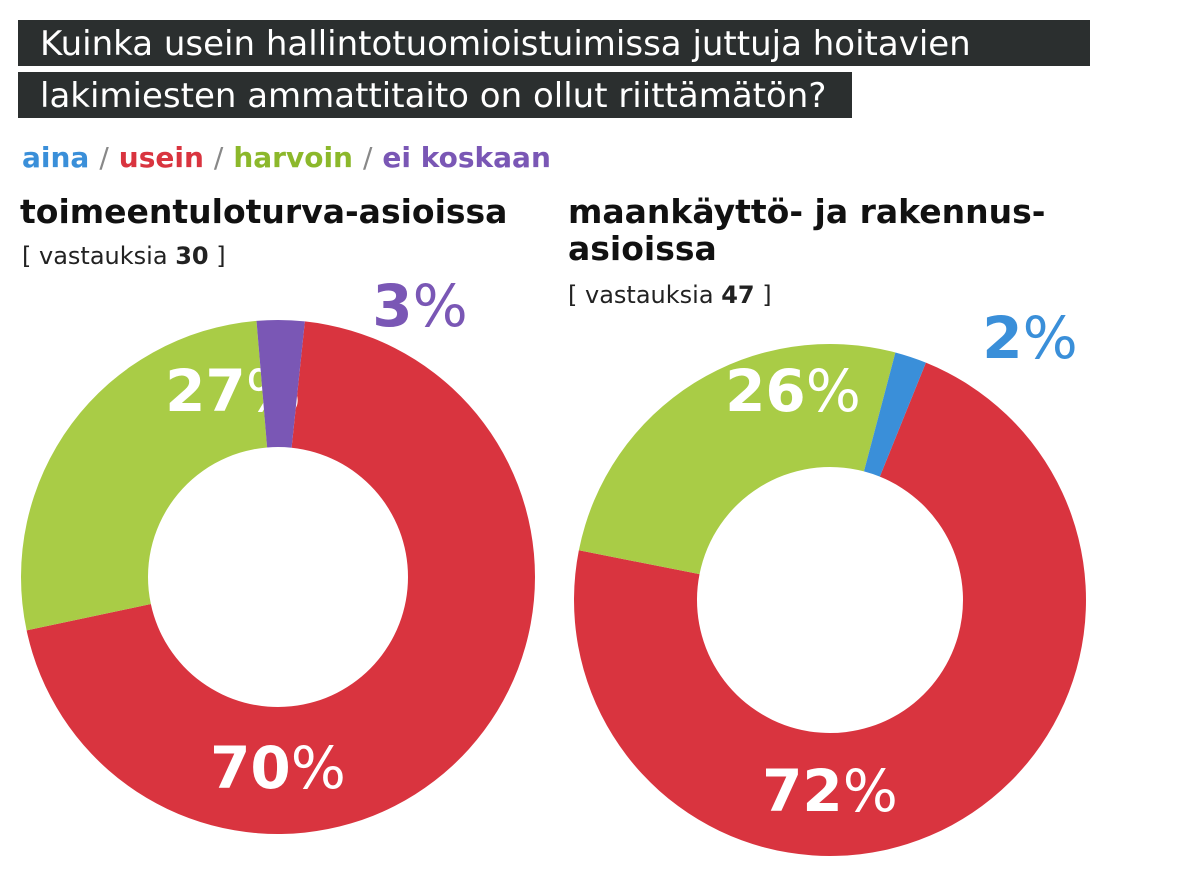  Describe the element at coordinates (124, 256) in the screenshot. I see `chart-1-response-count: [ vastauksia 30 ]` at that location.